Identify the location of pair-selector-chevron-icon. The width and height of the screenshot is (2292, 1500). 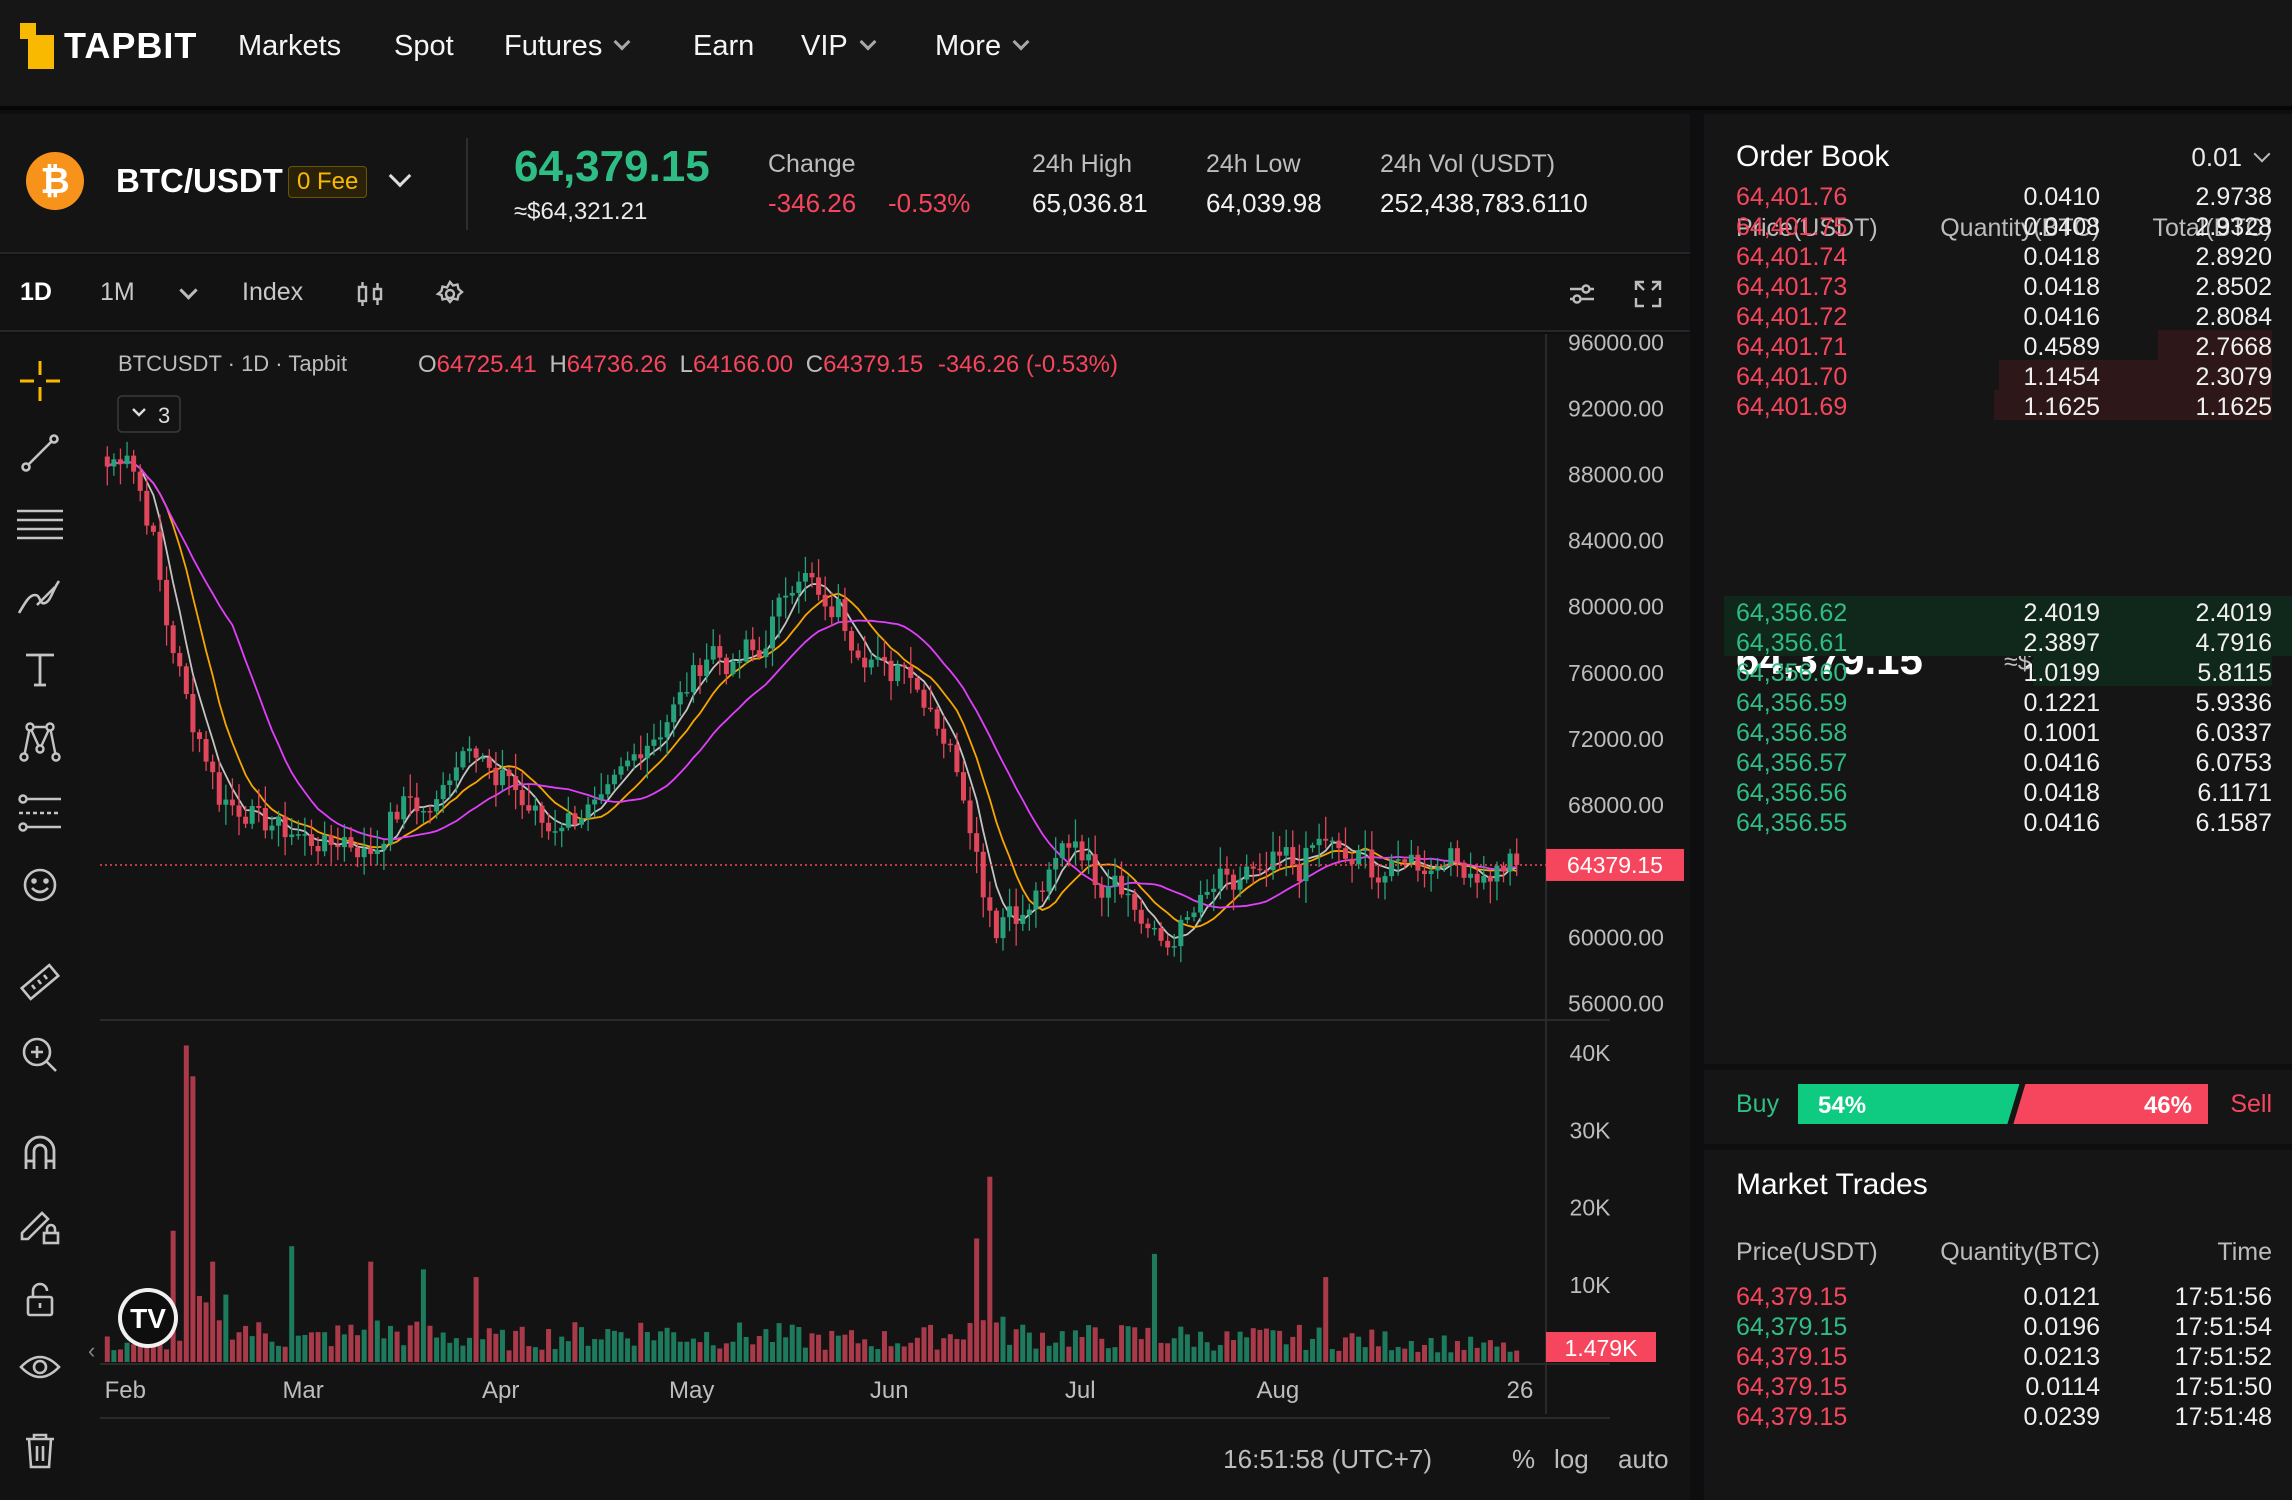
(400, 176).